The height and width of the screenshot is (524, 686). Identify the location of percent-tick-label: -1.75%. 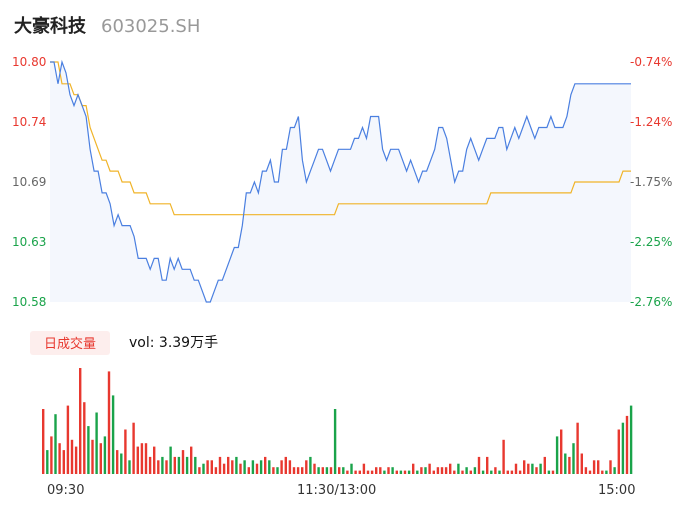
(651, 182).